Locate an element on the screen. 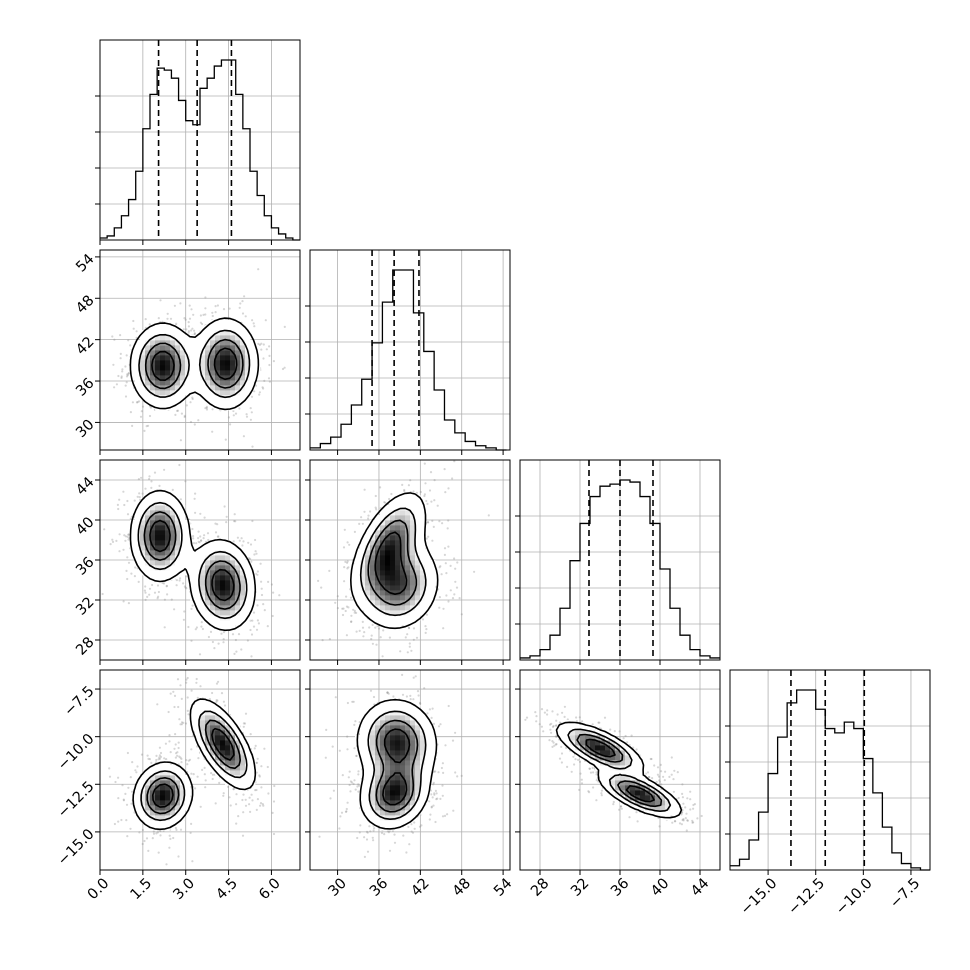  x-tick-label: 1.5 is located at coordinates (142, 889).